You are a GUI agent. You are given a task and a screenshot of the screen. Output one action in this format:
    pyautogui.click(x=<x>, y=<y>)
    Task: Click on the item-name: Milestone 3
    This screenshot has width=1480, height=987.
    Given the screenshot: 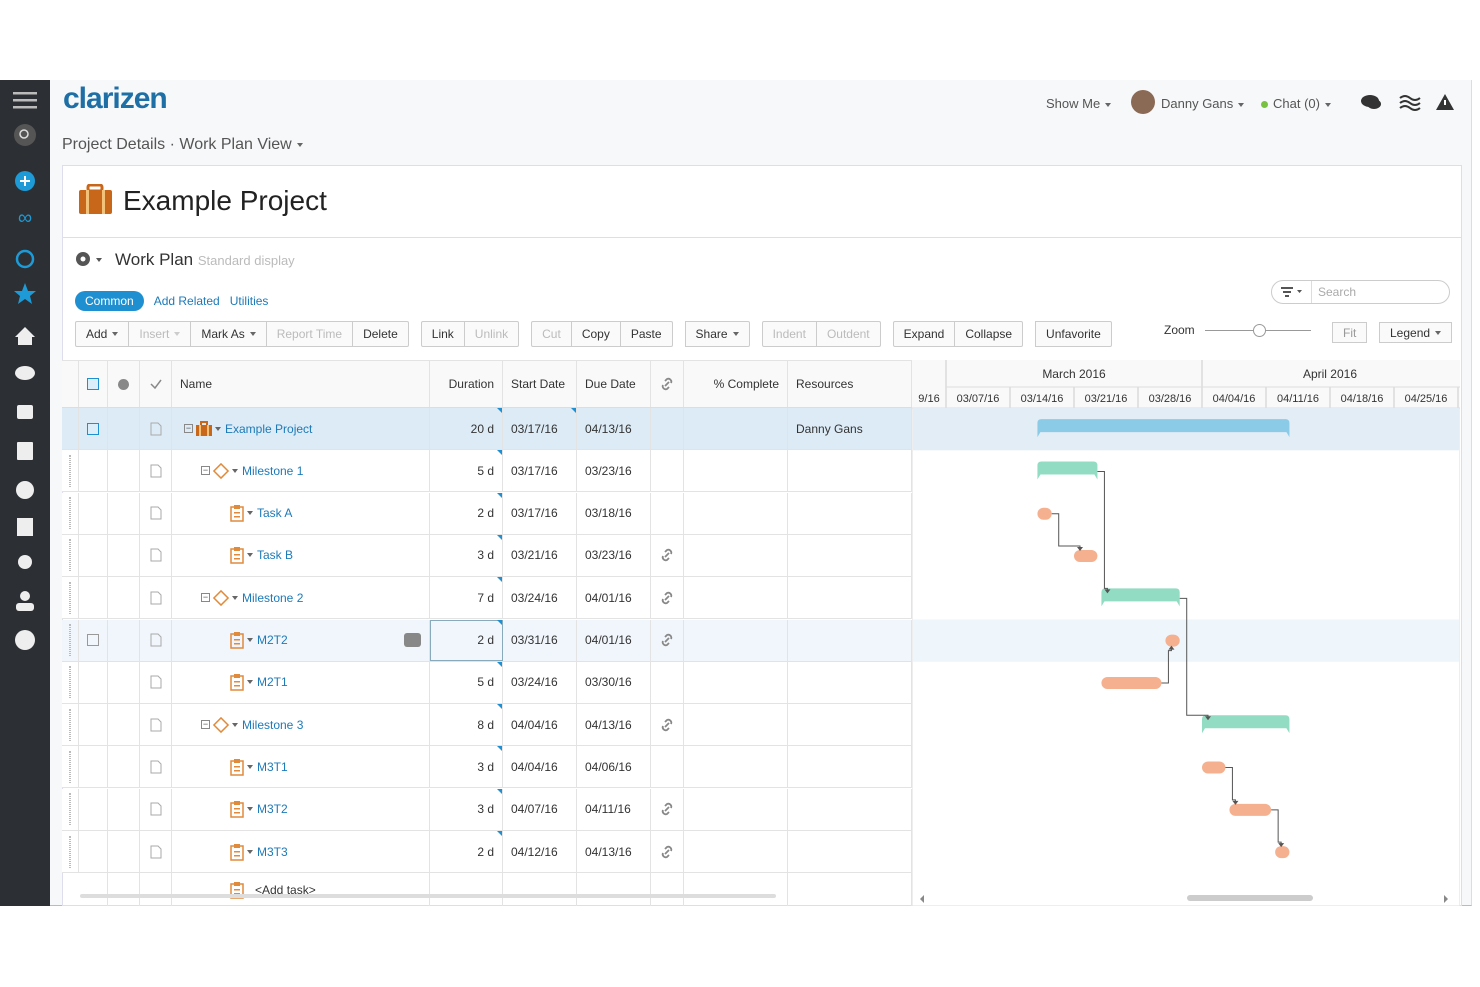 What is the action you would take?
    pyautogui.click(x=273, y=724)
    